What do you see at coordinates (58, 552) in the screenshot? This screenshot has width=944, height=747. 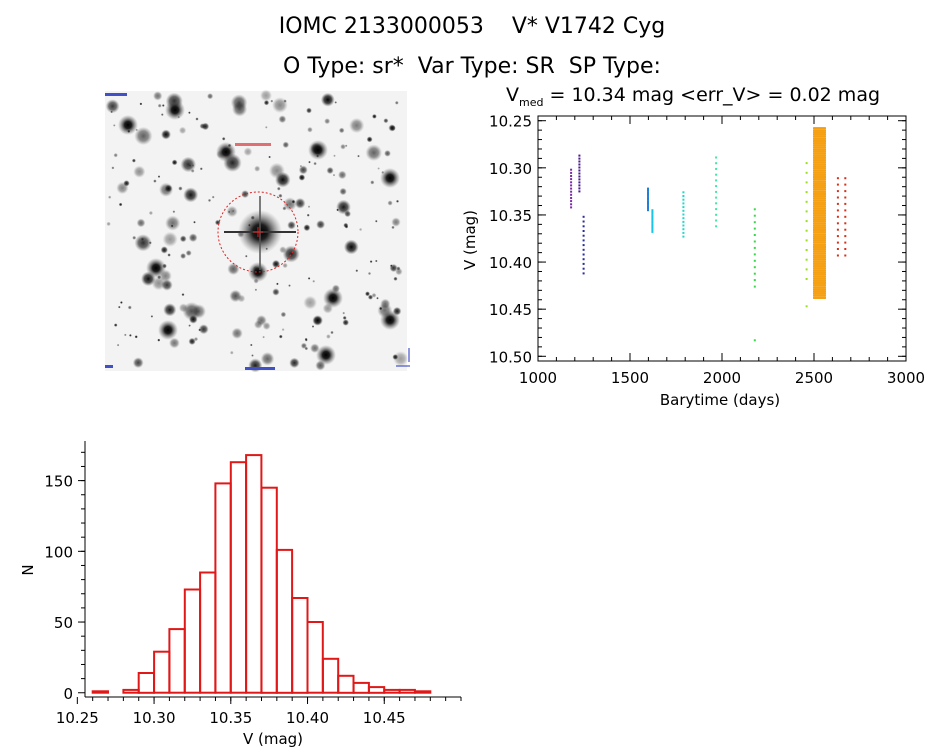 I see `histogram-ytick-label: 100` at bounding box center [58, 552].